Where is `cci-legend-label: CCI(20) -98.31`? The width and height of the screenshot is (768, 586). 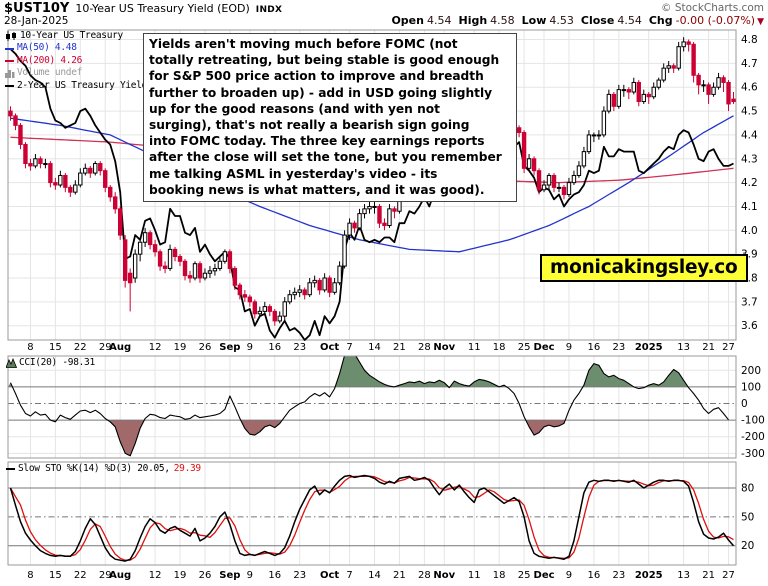
cci-legend-label: CCI(20) -98.31 is located at coordinates (57, 362).